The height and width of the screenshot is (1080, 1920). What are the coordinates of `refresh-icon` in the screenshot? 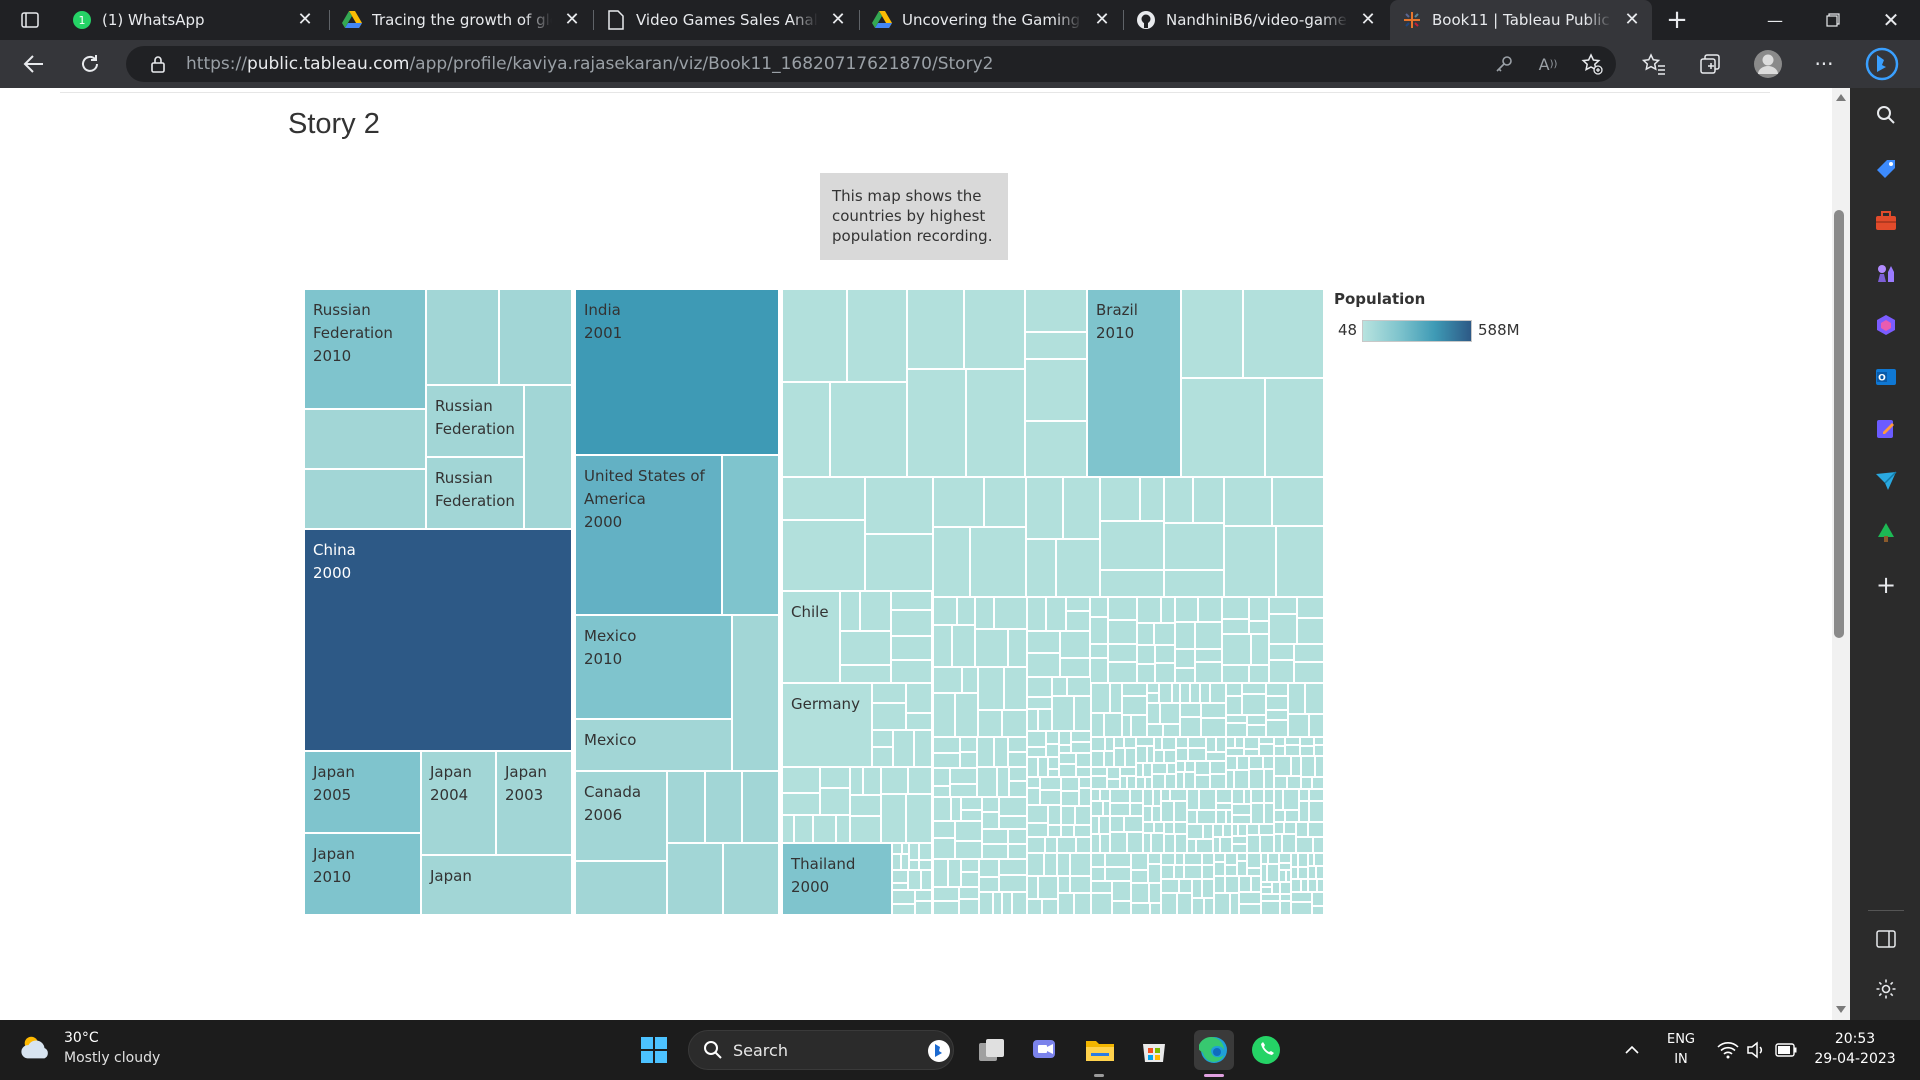 It's located at (90, 64).